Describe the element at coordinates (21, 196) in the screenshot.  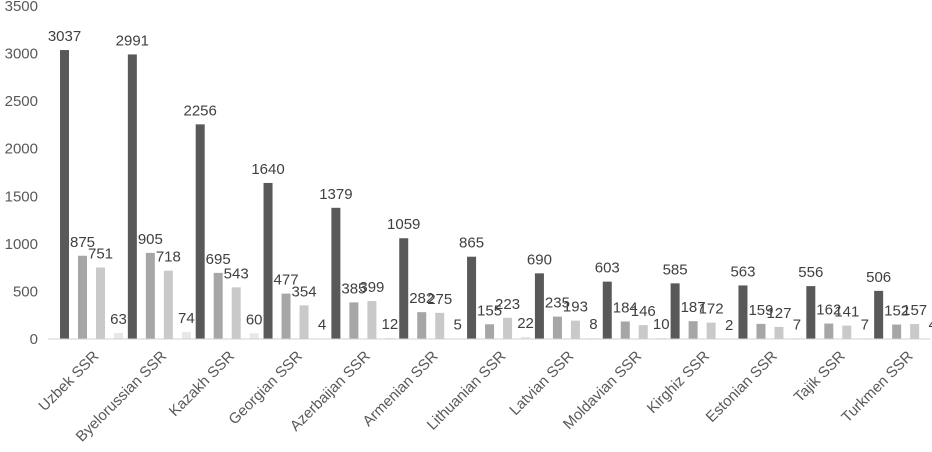
I see `y-tick-label: 1500` at that location.